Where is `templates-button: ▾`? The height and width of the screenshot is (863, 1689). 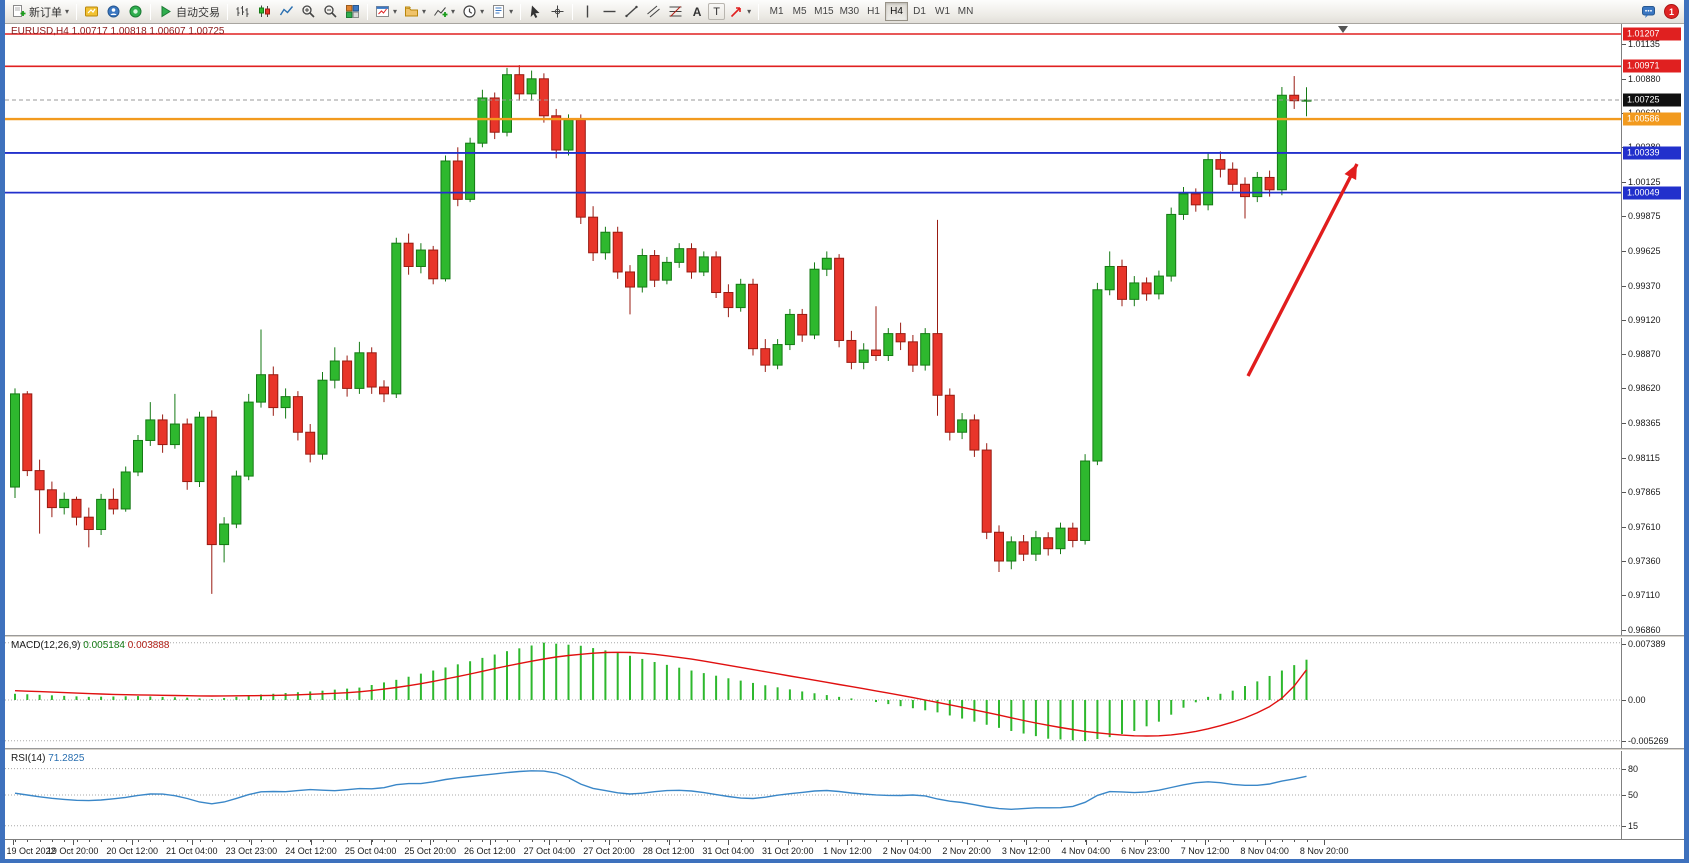 templates-button: ▾ is located at coordinates (502, 12).